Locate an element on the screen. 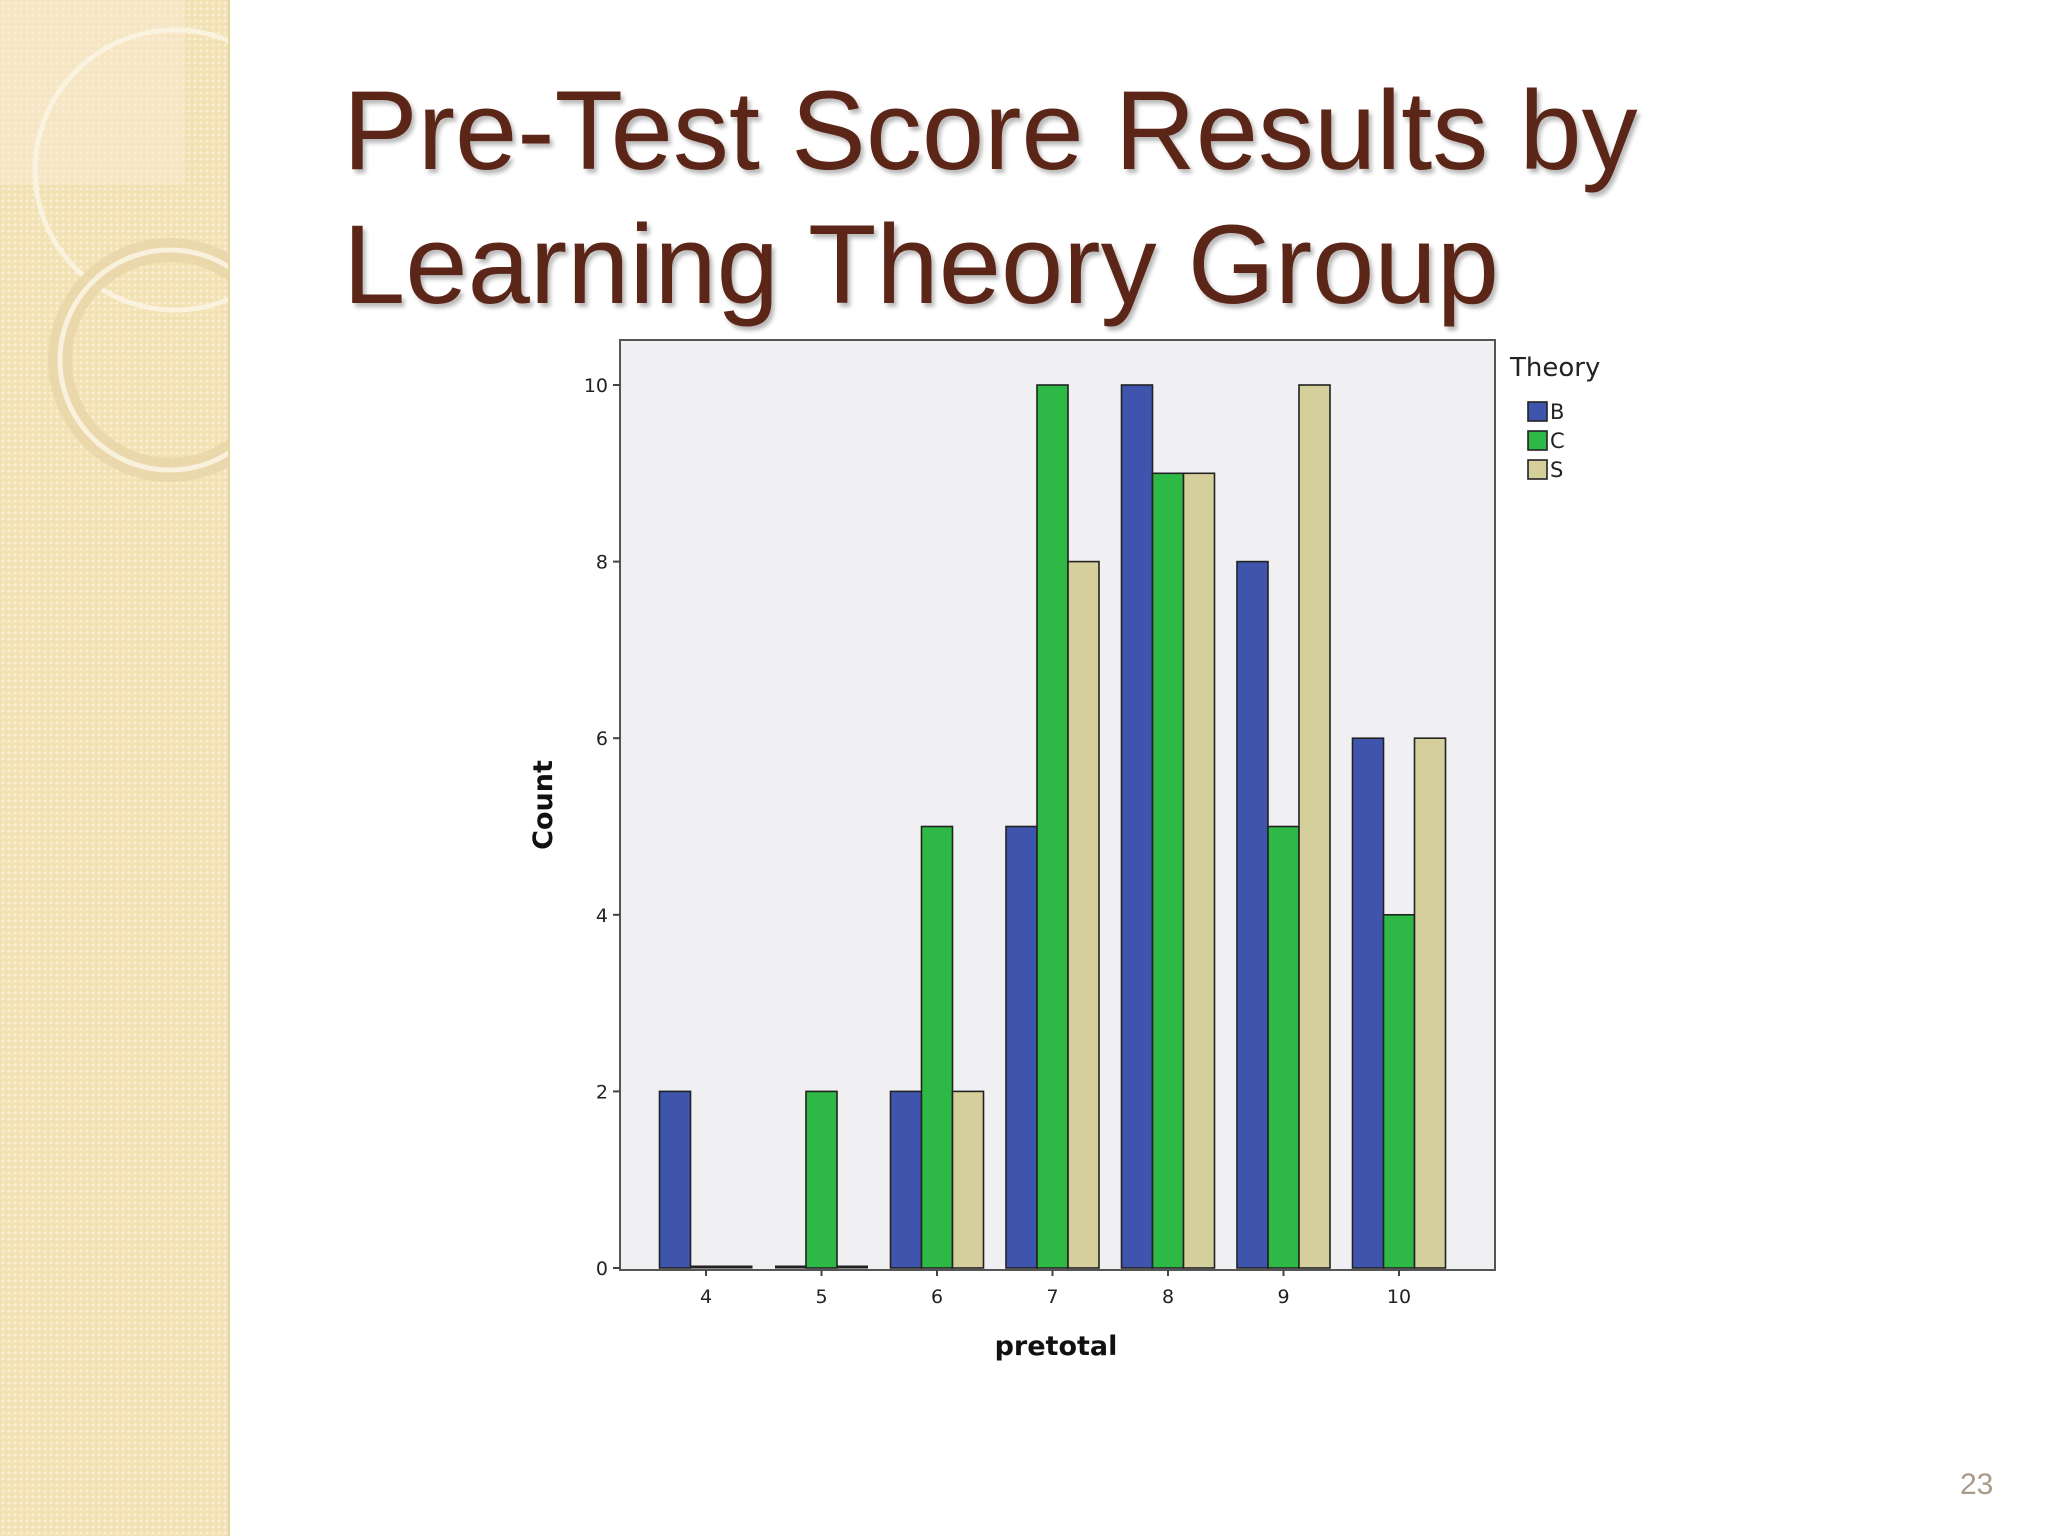  legend-label-c: C is located at coordinates (1557, 441).